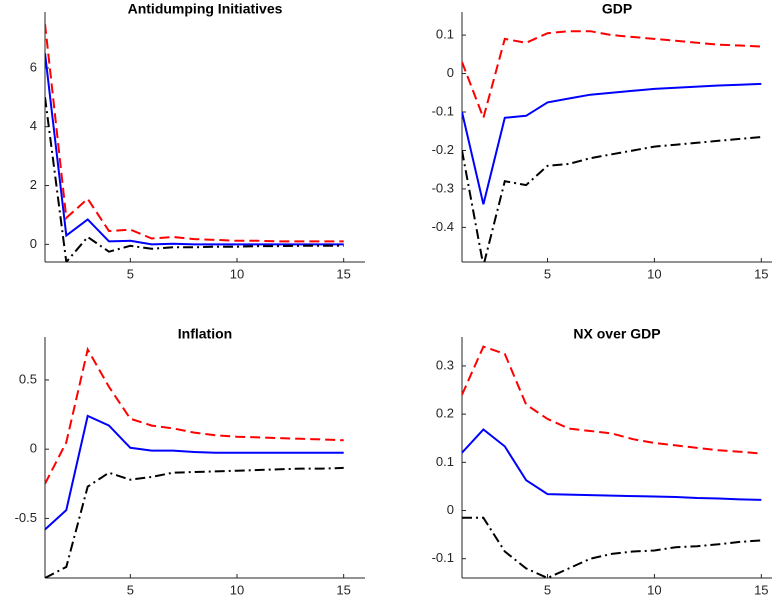  Describe the element at coordinates (33, 125) in the screenshot. I see `y-tick-label: 4` at that location.